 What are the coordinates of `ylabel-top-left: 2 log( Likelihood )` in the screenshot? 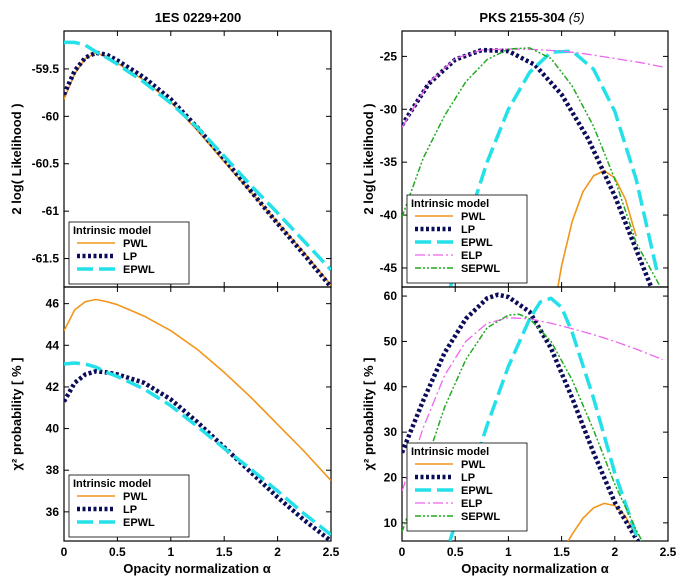 It's located at (16, 158).